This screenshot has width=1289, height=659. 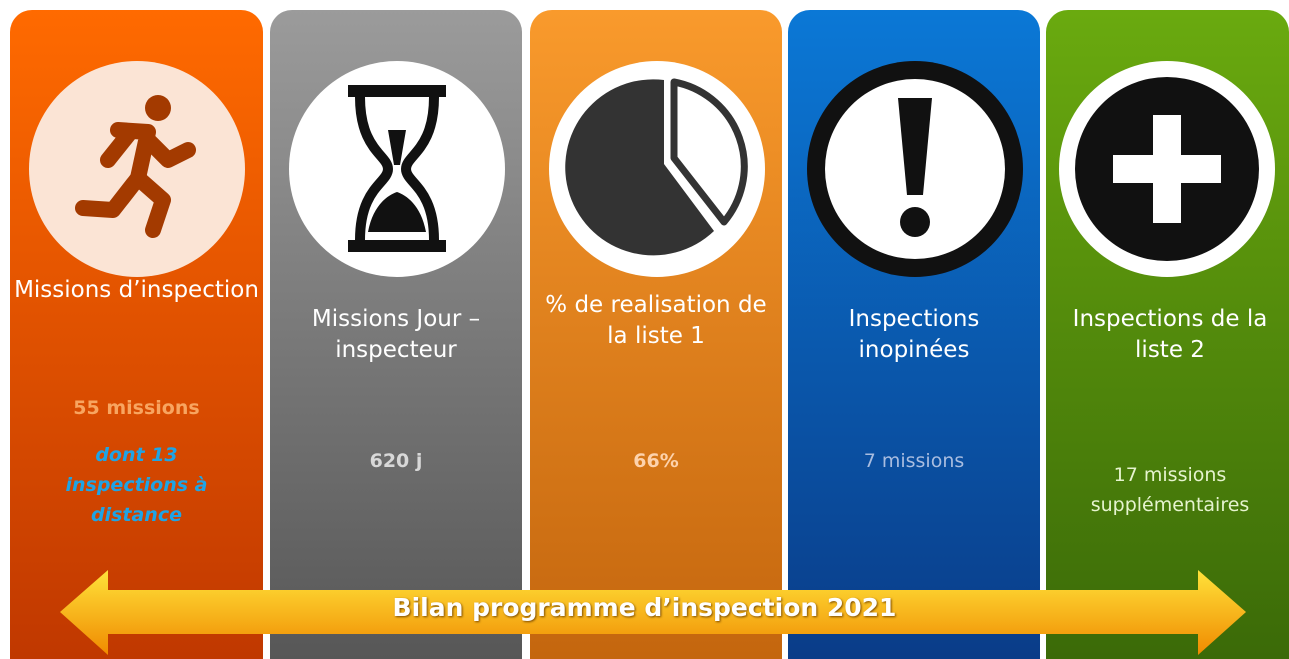 What do you see at coordinates (136, 408) in the screenshot?
I see `panel-stat: 55 missions` at bounding box center [136, 408].